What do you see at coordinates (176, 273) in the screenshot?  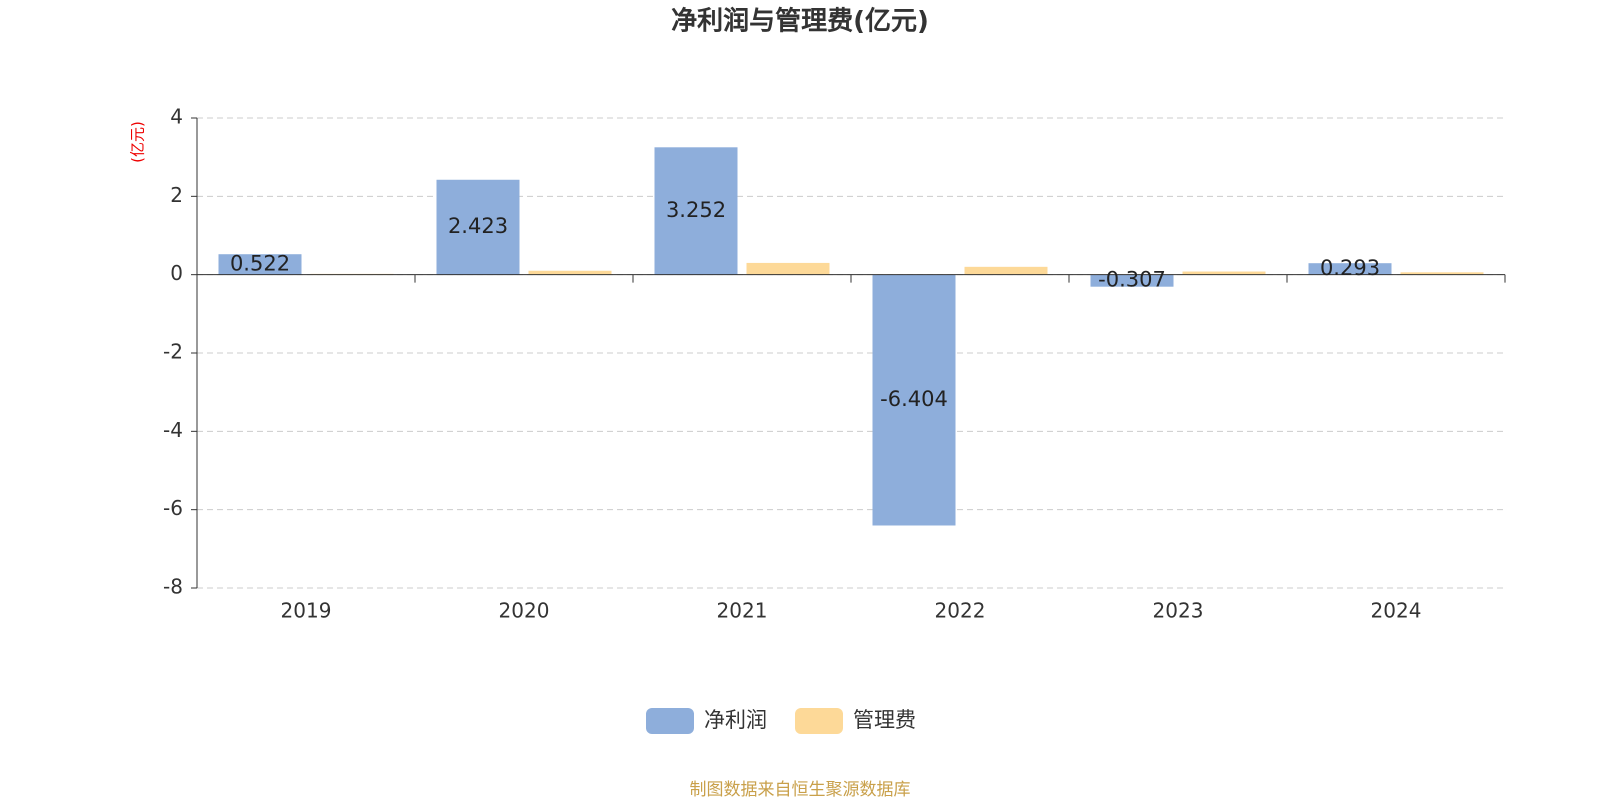 I see `y-tick-label: 0` at bounding box center [176, 273].